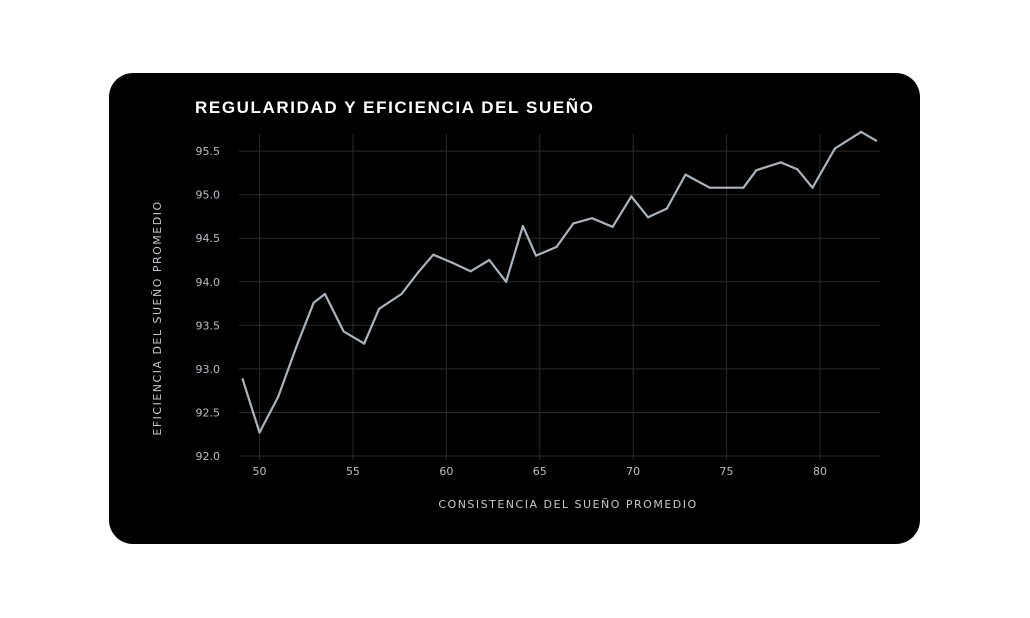 The image size is (1030, 618). Describe the element at coordinates (208, 238) in the screenshot. I see `y-tick-label: 94.5` at that location.